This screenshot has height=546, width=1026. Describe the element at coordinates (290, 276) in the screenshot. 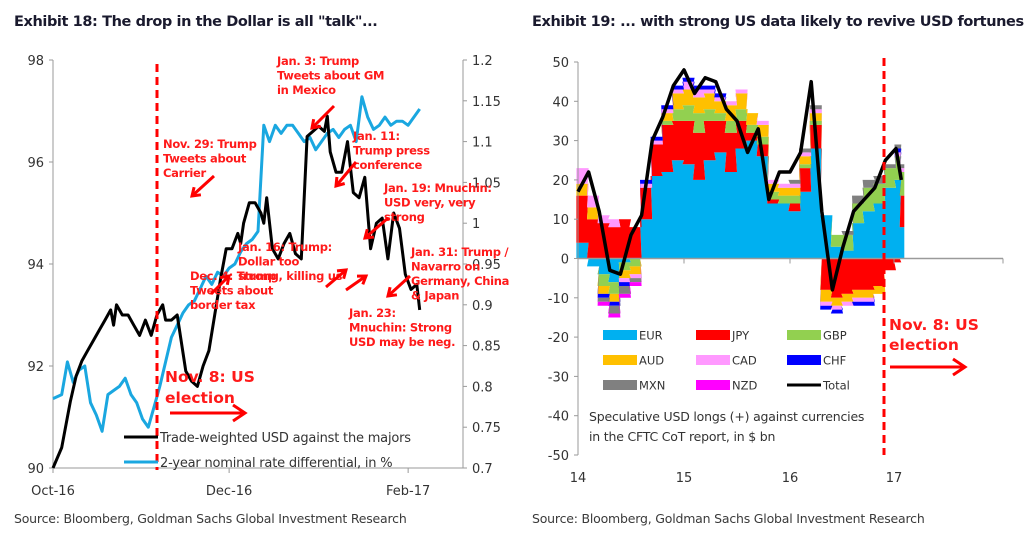

I see `annotation-jan16-text: strong, killing us` at that location.